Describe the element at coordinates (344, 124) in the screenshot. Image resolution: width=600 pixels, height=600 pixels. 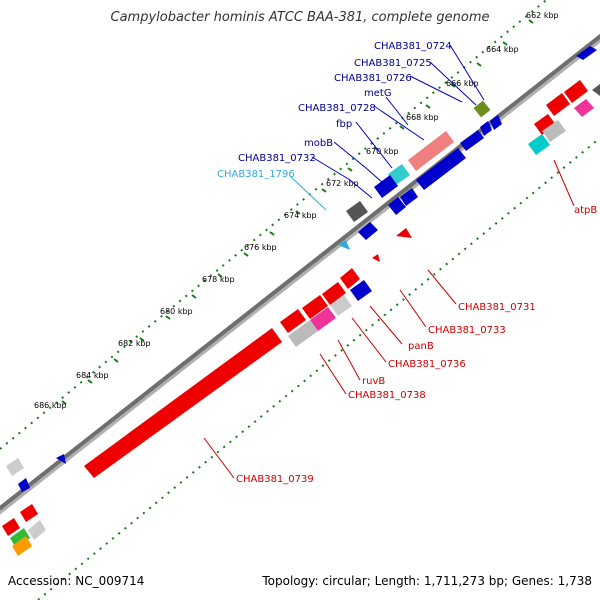
I see `gene-label: fbp` at that location.